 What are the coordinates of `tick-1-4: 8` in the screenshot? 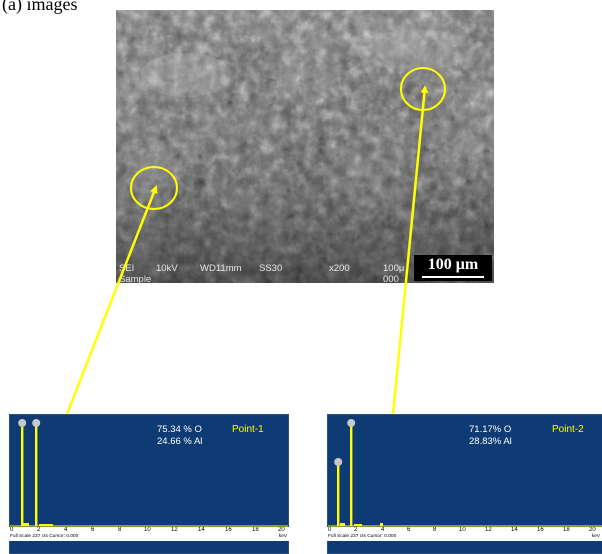 It's located at (120, 530).